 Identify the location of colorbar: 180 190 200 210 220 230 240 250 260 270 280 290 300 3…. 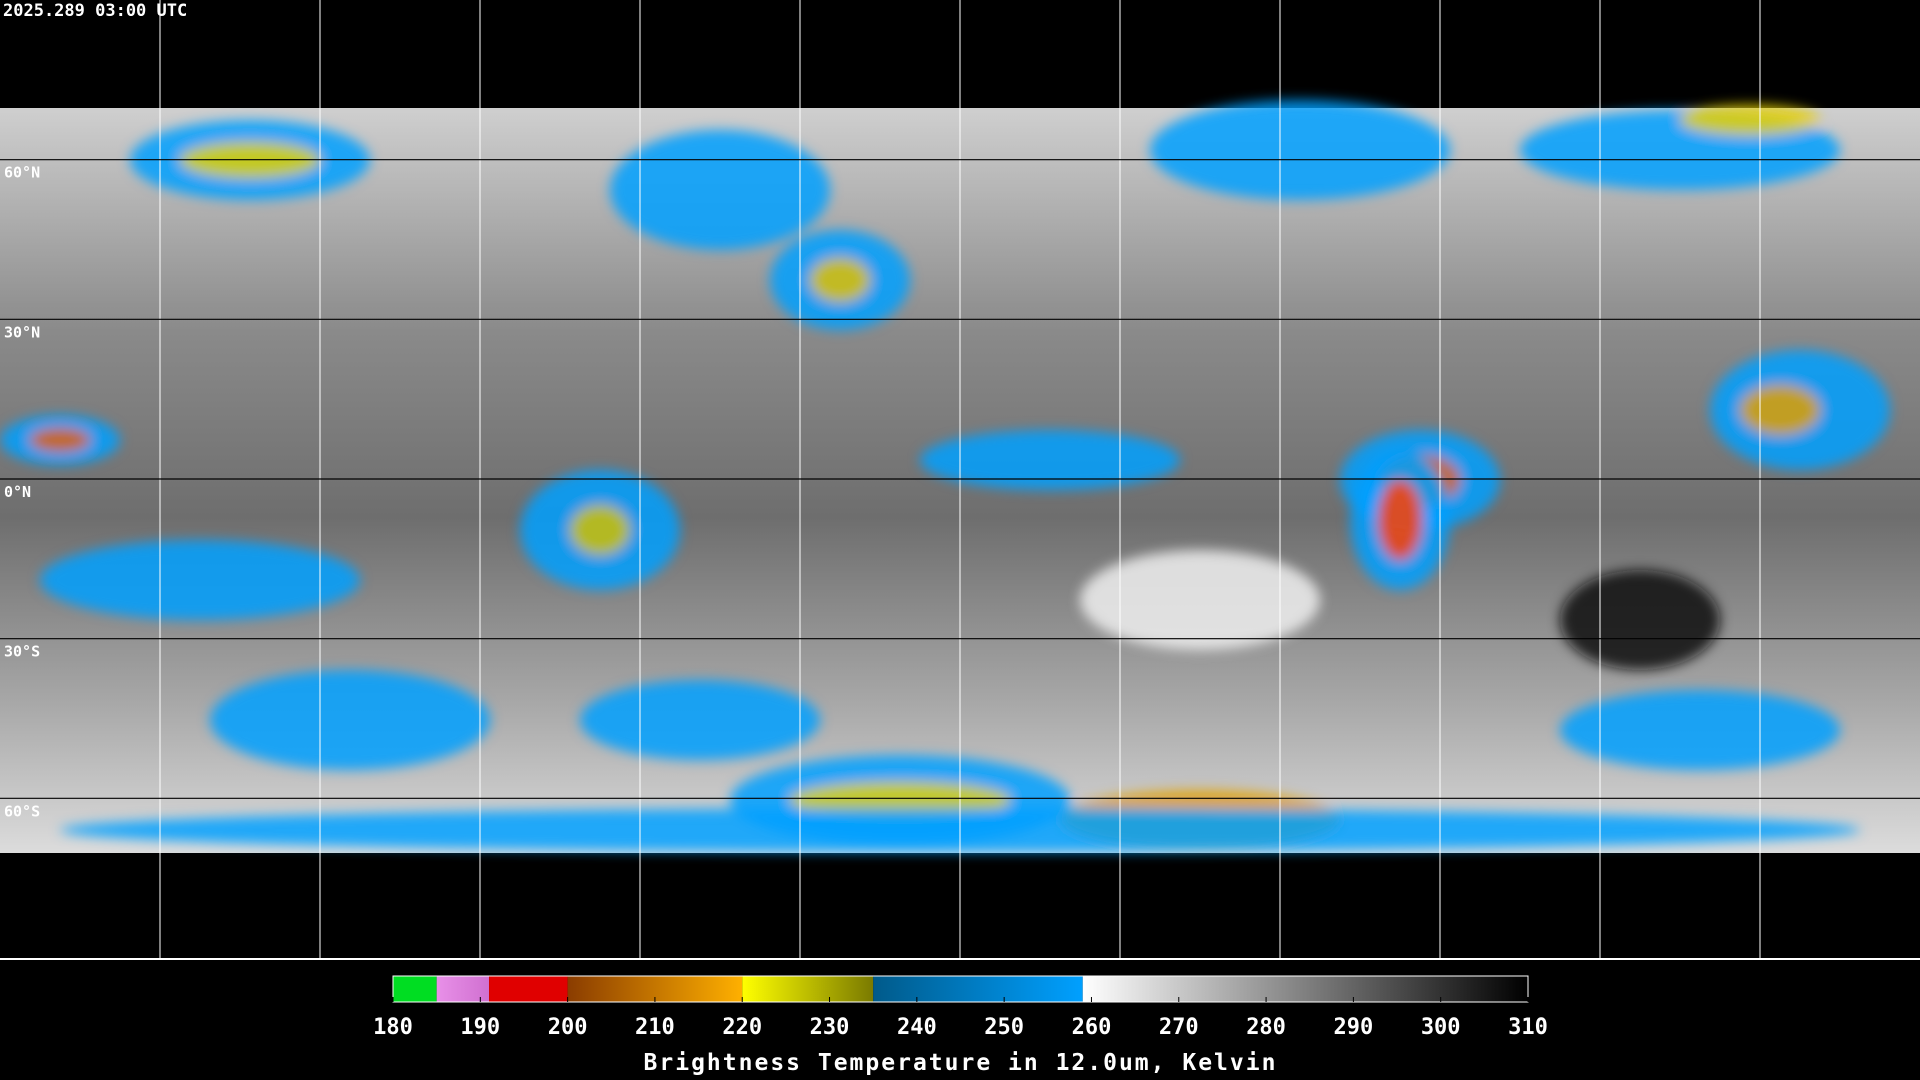
(960, 1025).